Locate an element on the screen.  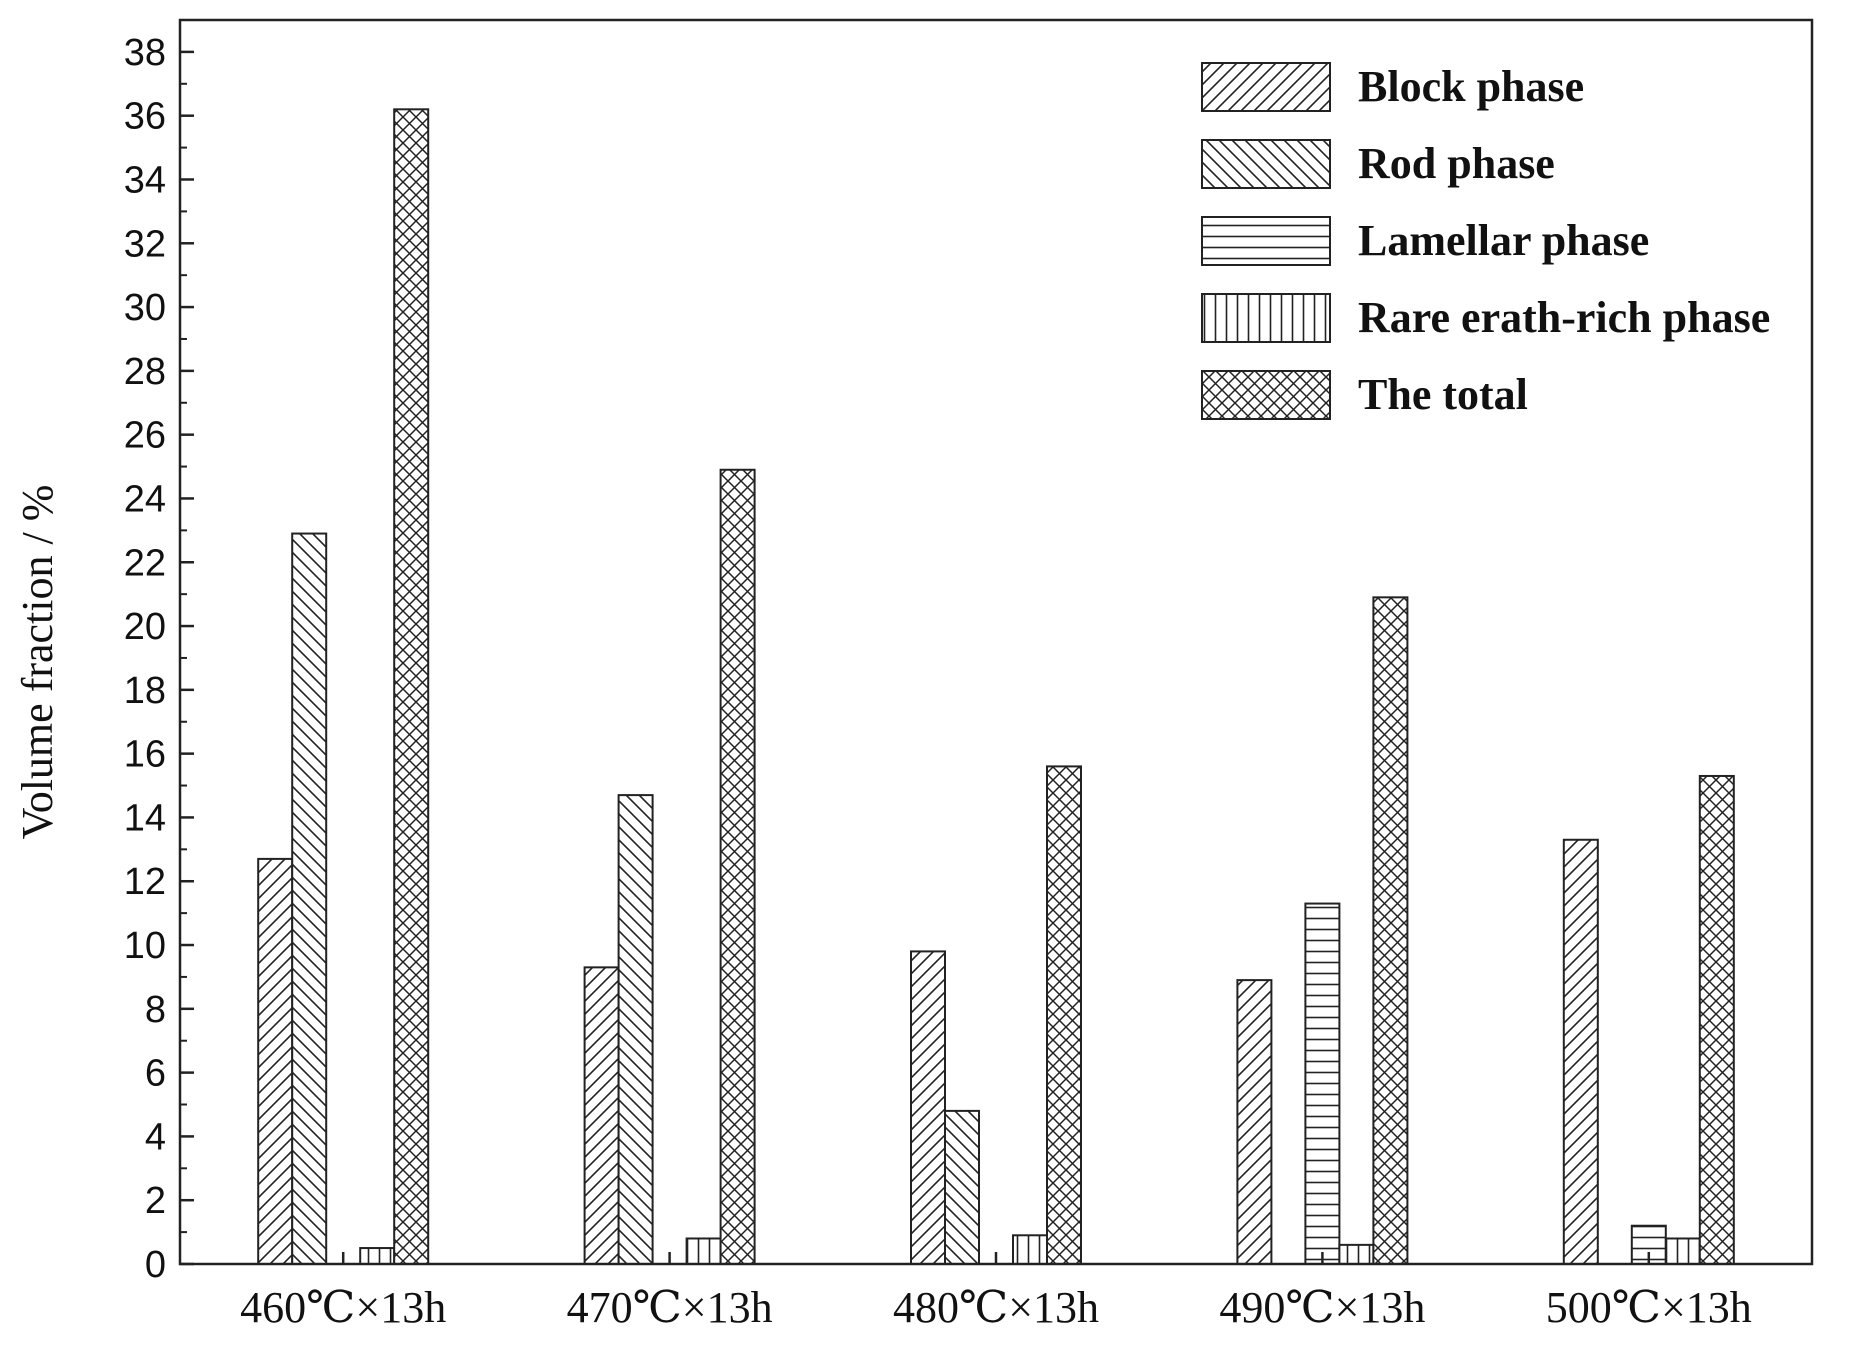
y-tick-label: 10 is located at coordinates (145, 946).